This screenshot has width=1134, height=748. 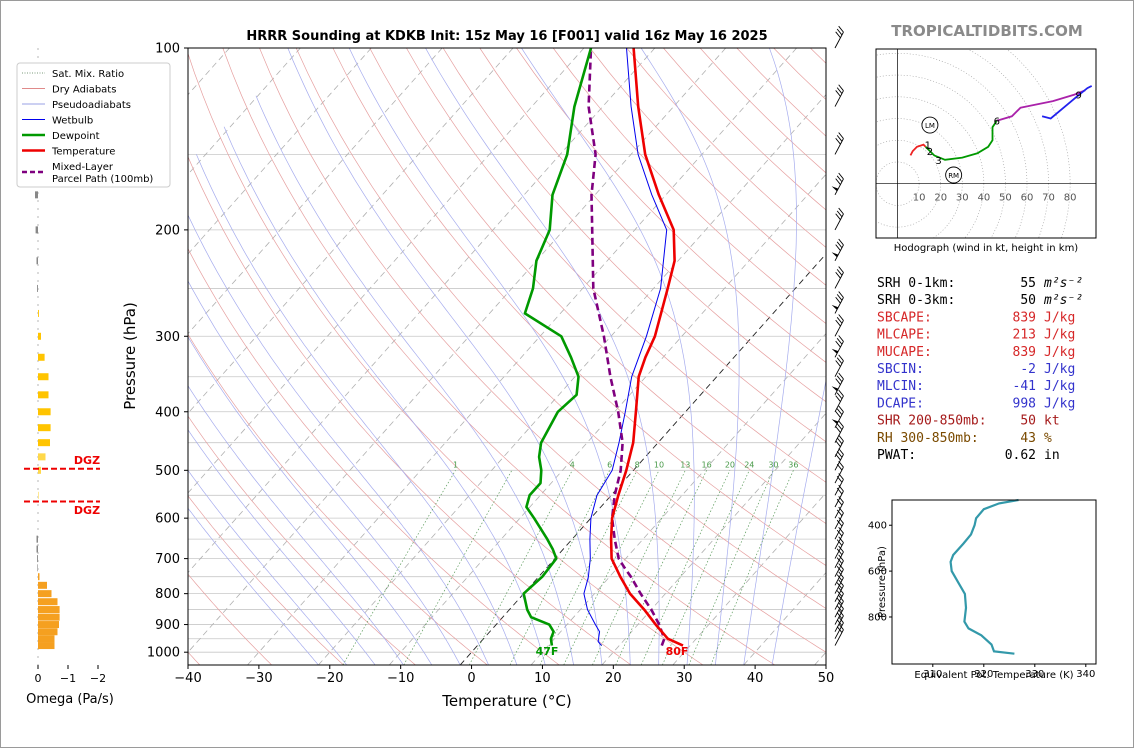 I want to click on isotherm, so click(x=784, y=618).